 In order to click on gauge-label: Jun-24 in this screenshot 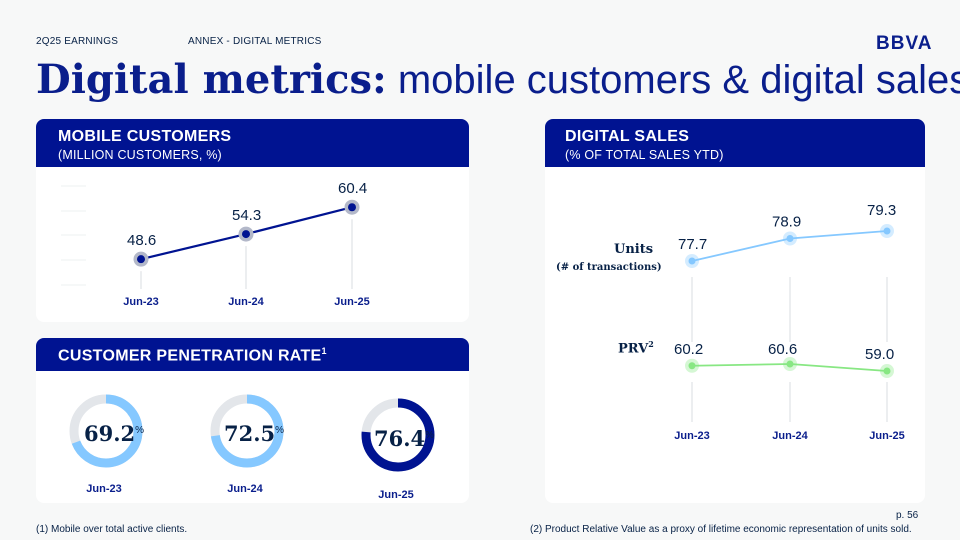, I will do `click(245, 489)`.